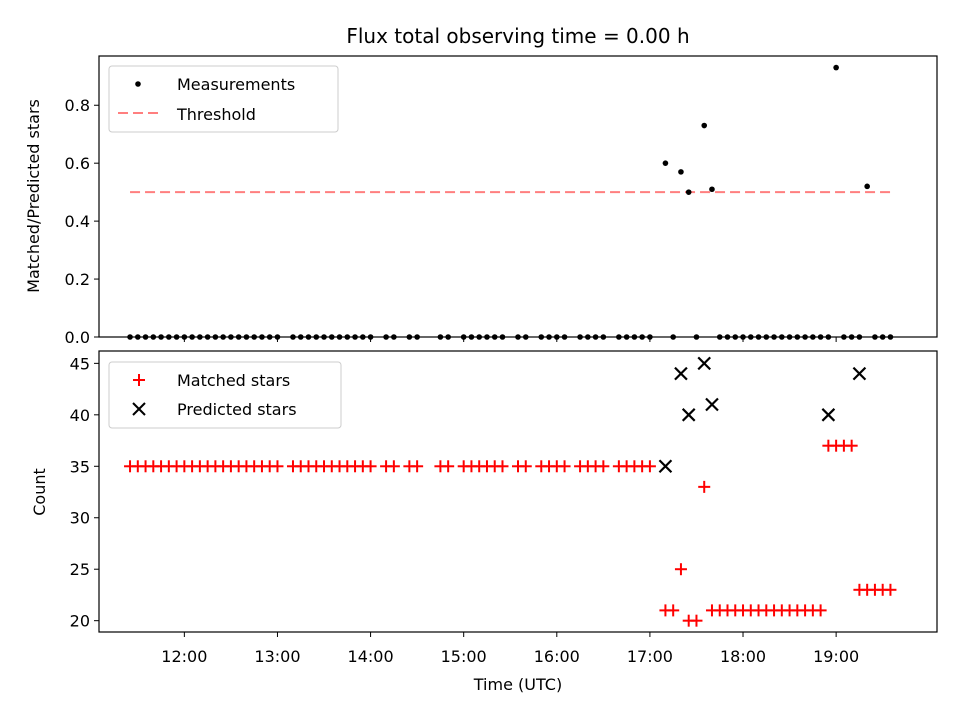 The image size is (960, 720). I want to click on x-tick-label: 19:00, so click(836, 656).